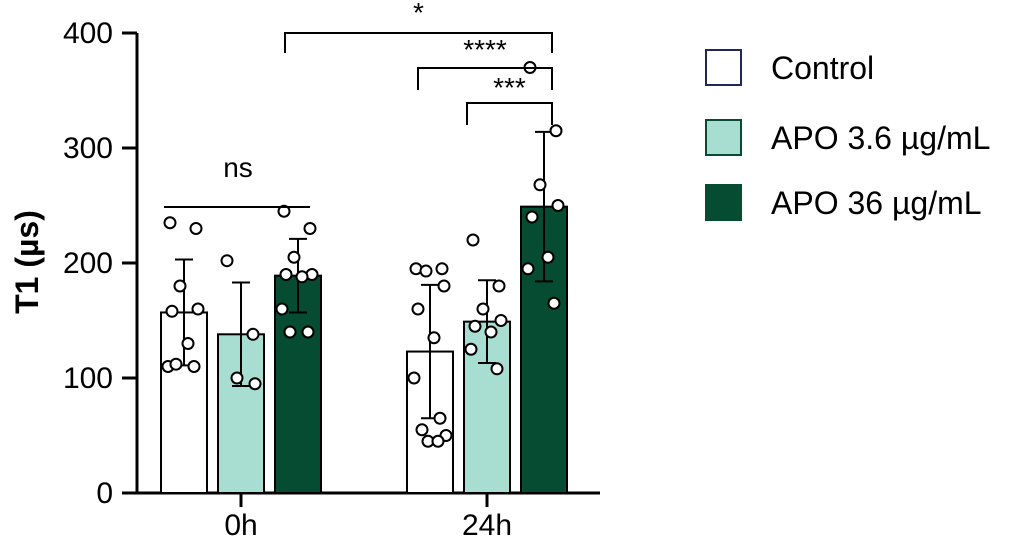 This screenshot has height=544, width=1033. I want to click on y-axis: 0 100 200 300 400, so click(101, 263).